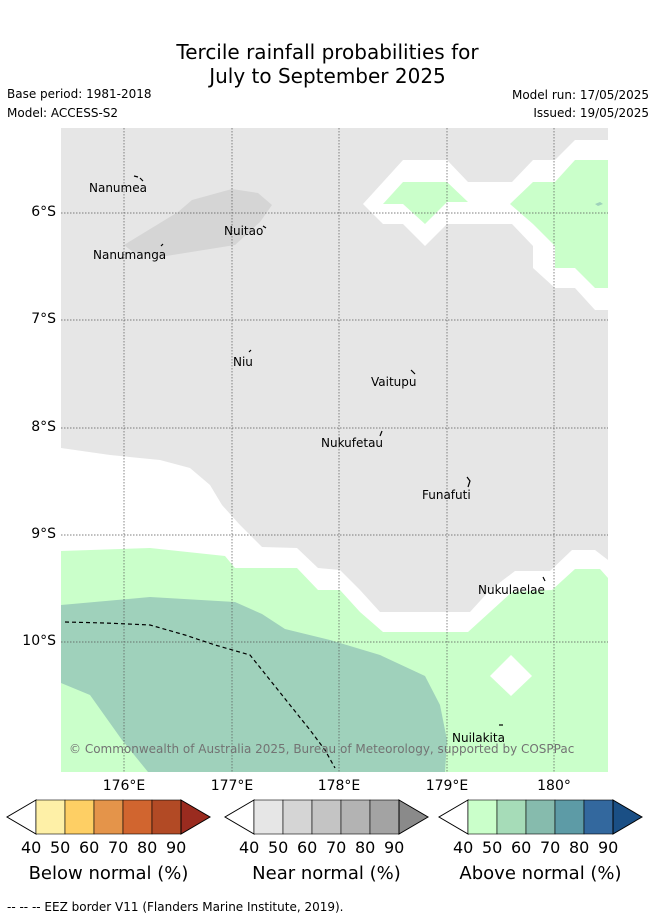 The height and width of the screenshot is (919, 655). Describe the element at coordinates (118, 188) in the screenshot. I see `place-label-nanumea: Nanumea` at that location.